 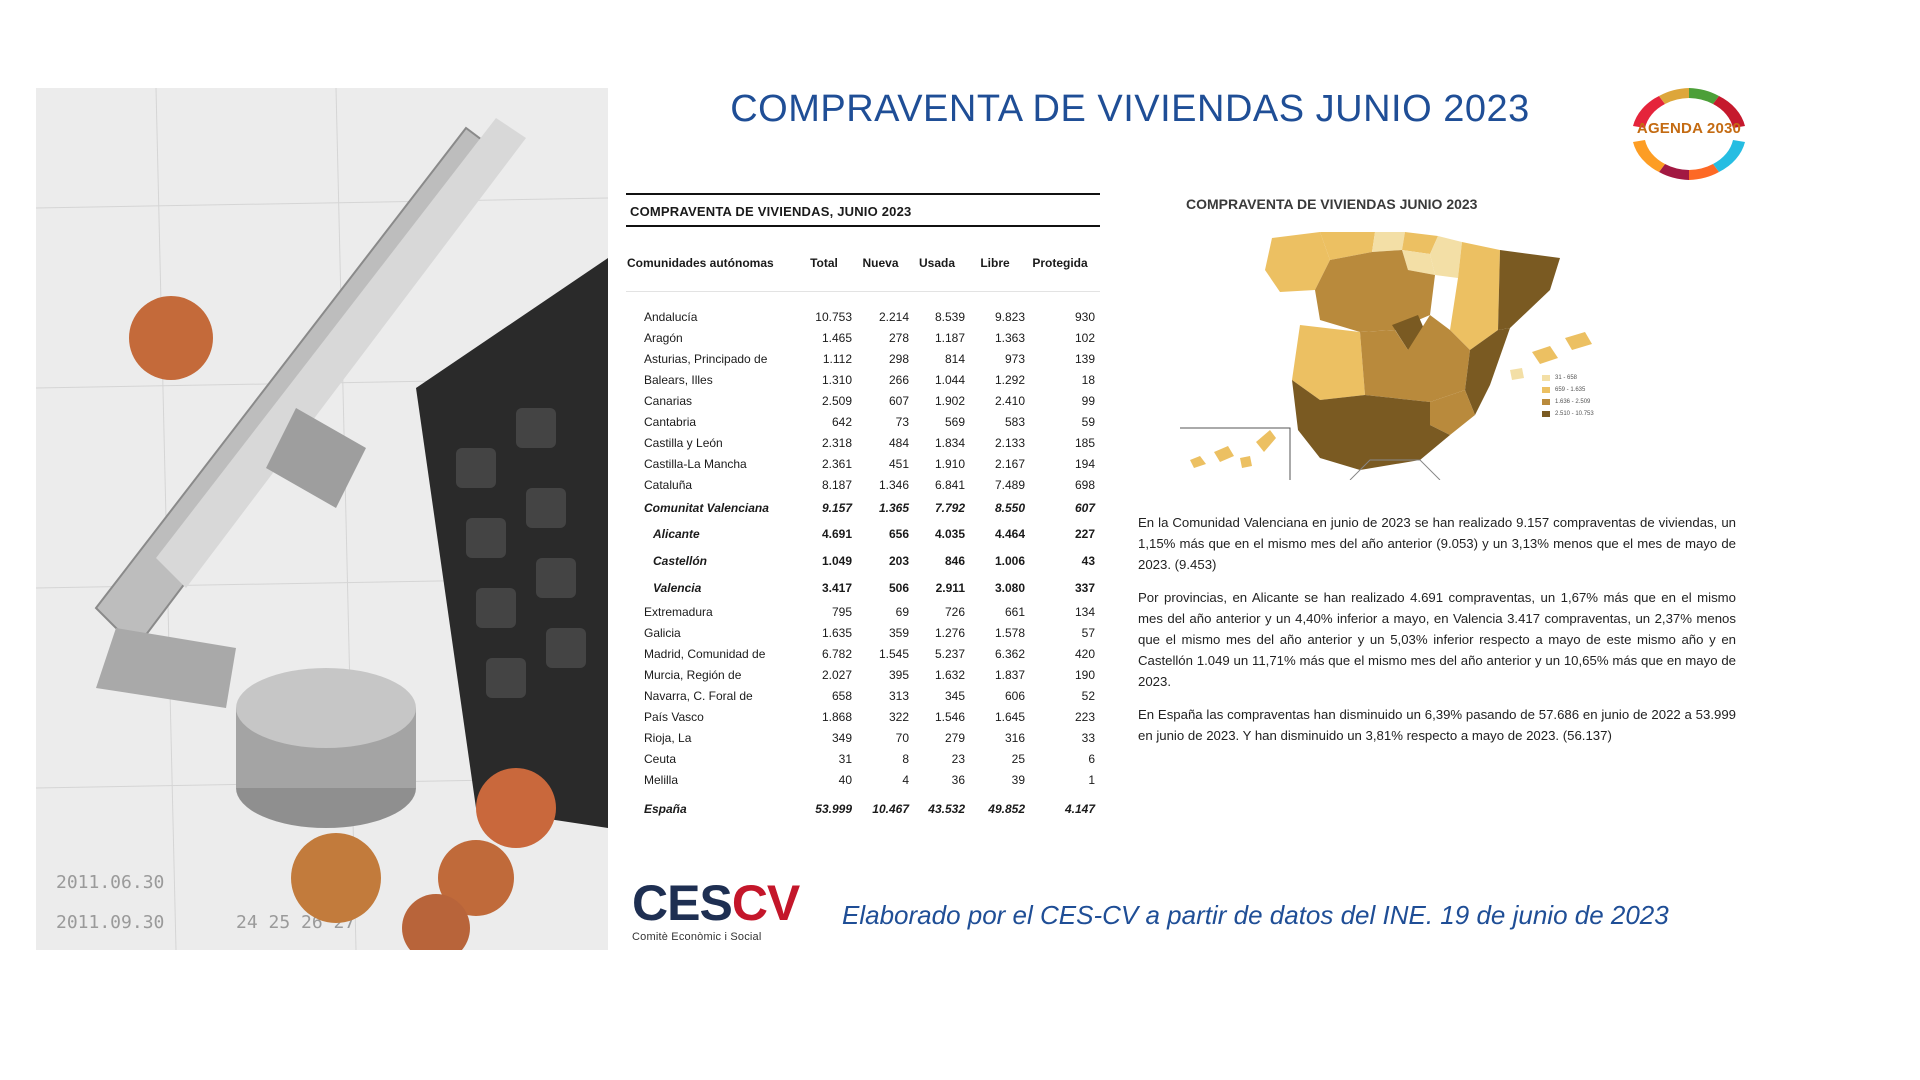 What do you see at coordinates (937, 263) in the screenshot?
I see `header-cell: Usada` at bounding box center [937, 263].